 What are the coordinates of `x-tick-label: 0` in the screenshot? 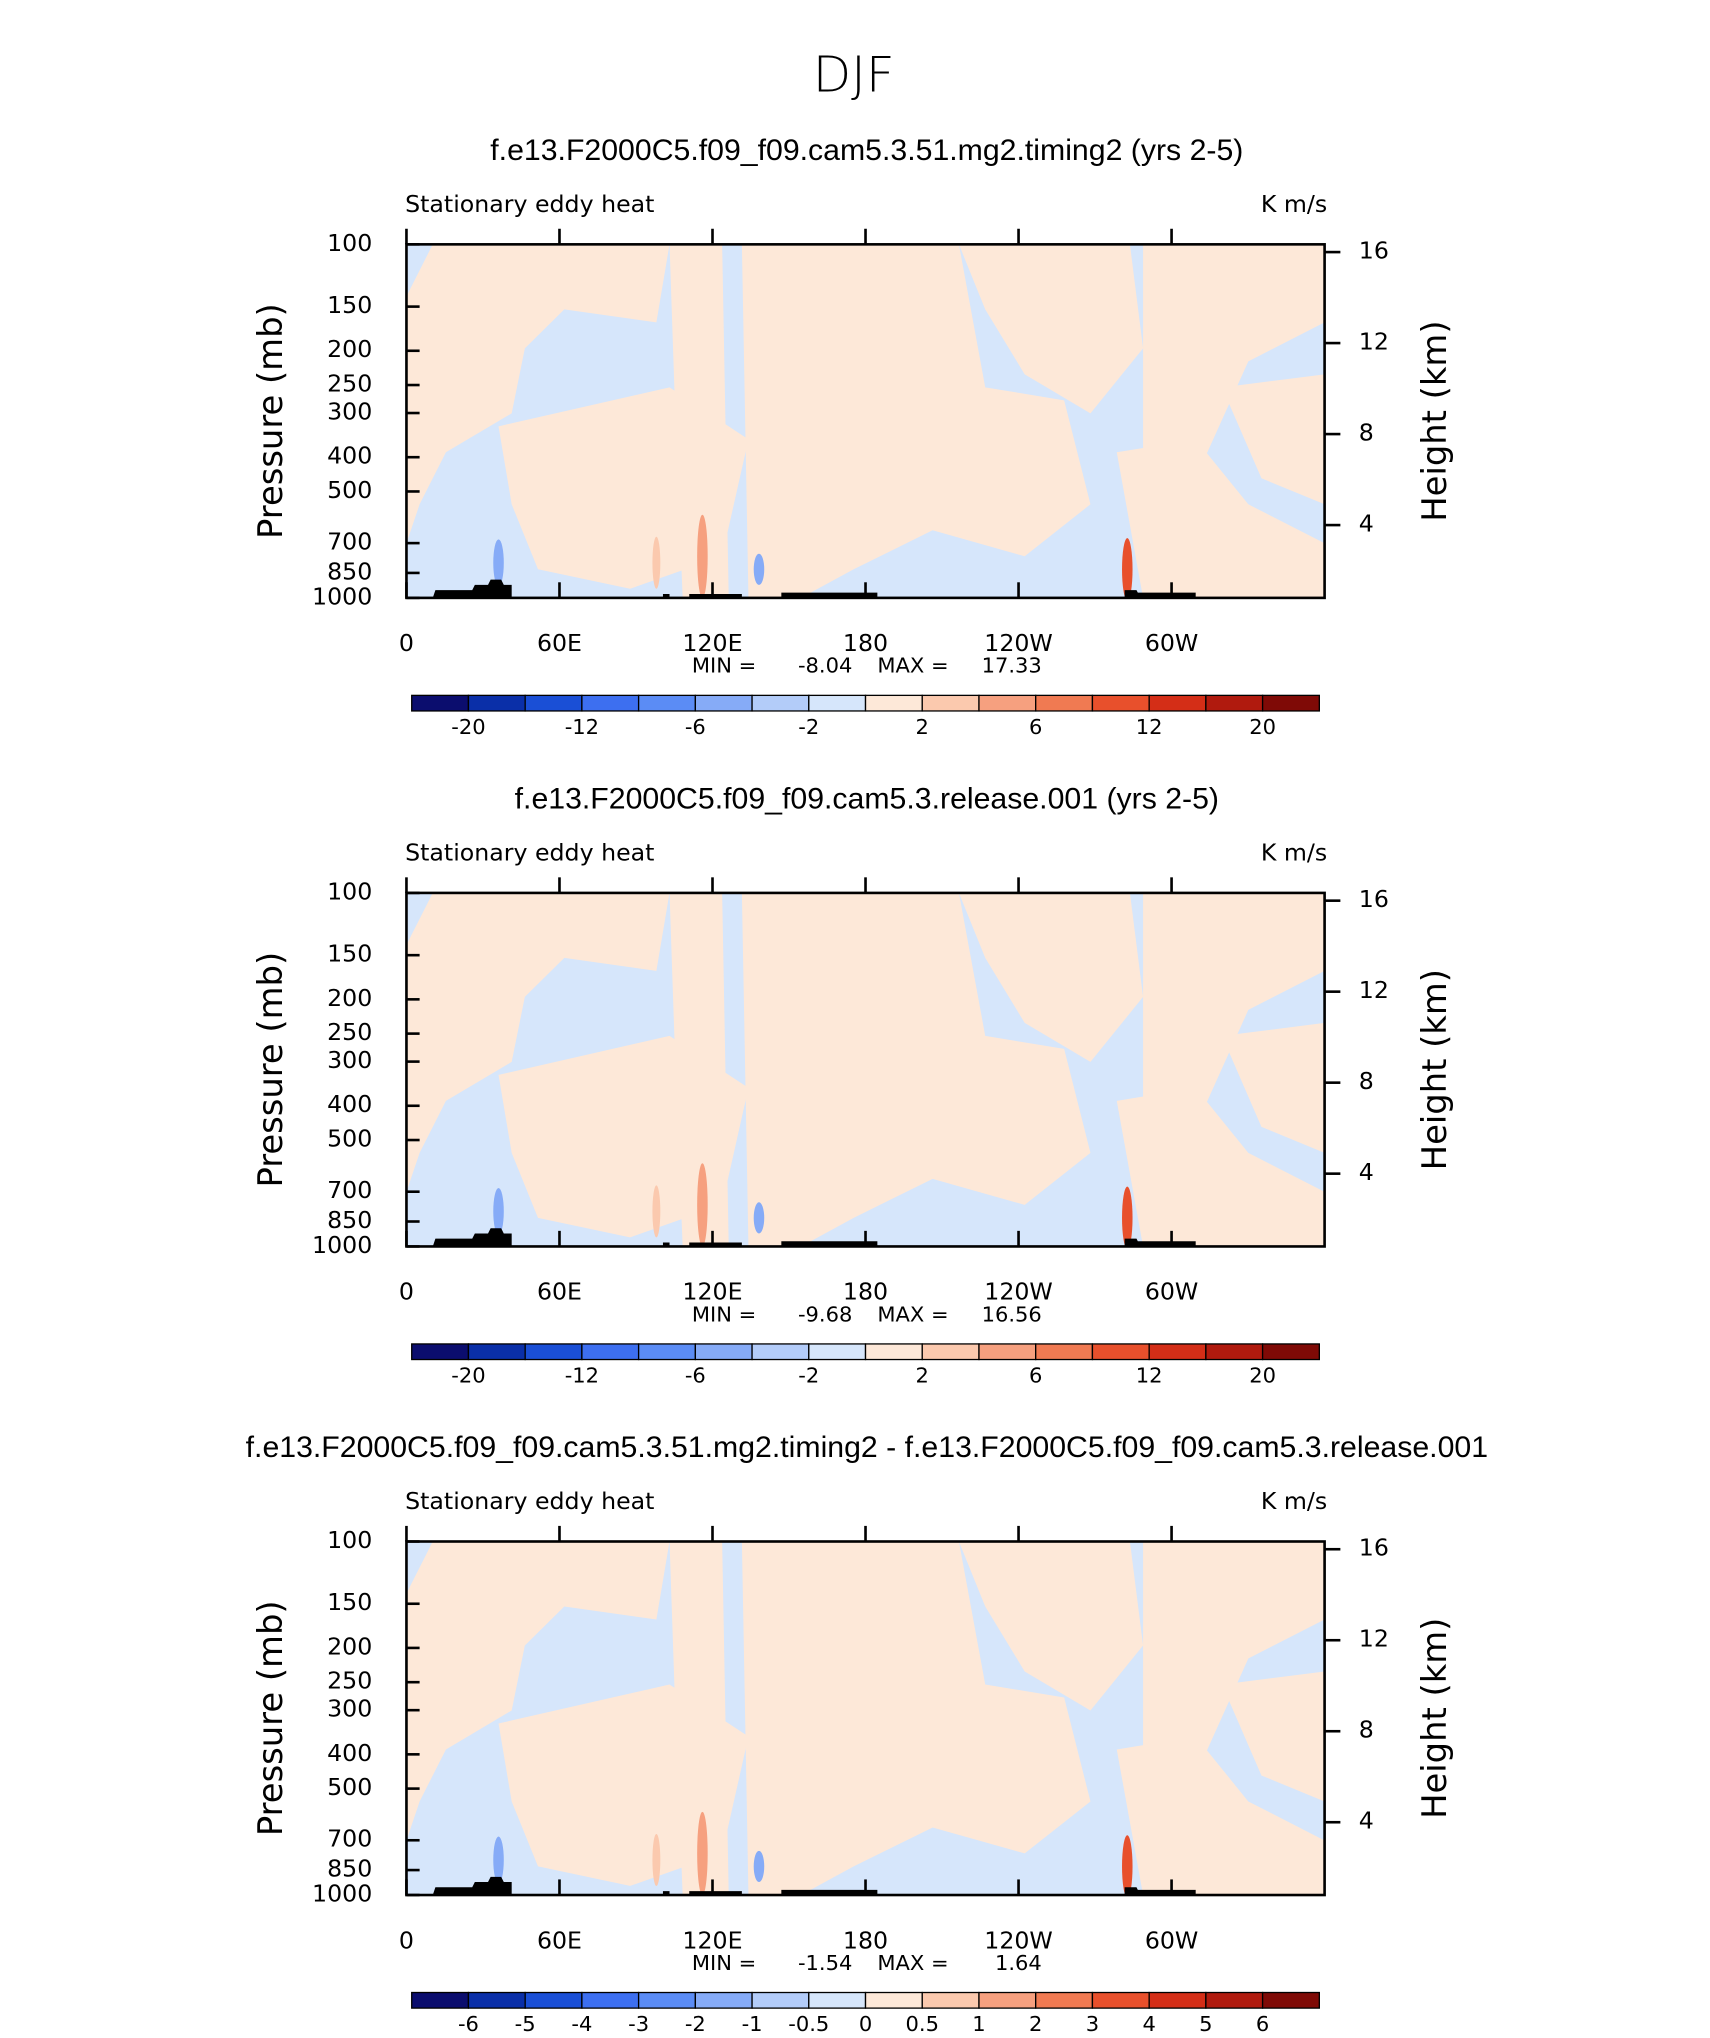 It's located at (406, 1292).